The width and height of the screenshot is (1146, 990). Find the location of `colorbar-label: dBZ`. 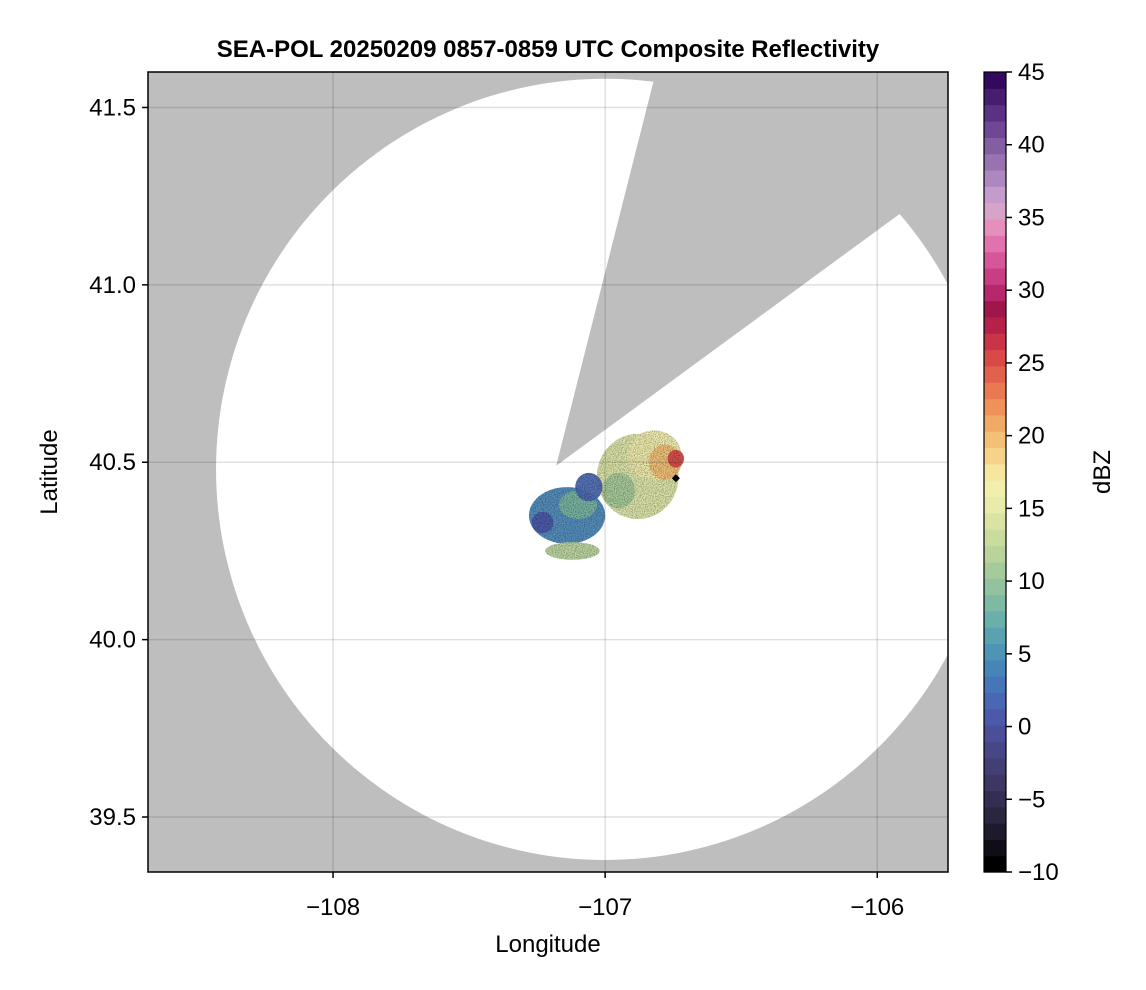

colorbar-label: dBZ is located at coordinates (1102, 472).